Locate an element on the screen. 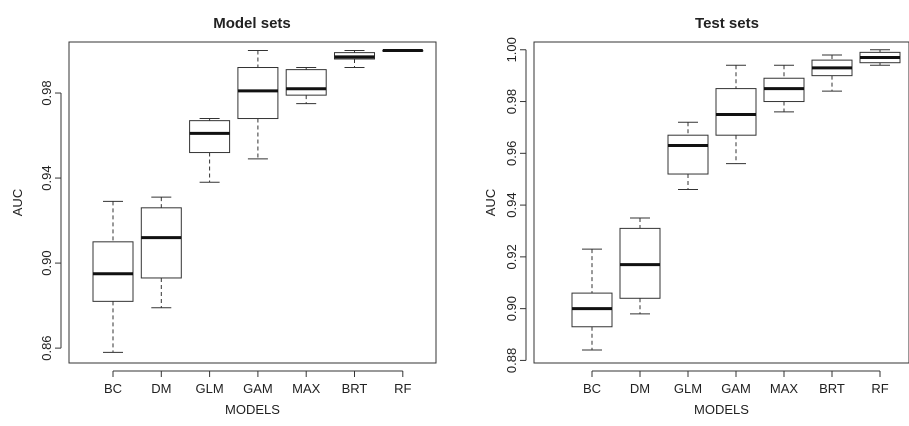 This screenshot has height=426, width=909. y-tick-label: 1.00 is located at coordinates (511, 49).